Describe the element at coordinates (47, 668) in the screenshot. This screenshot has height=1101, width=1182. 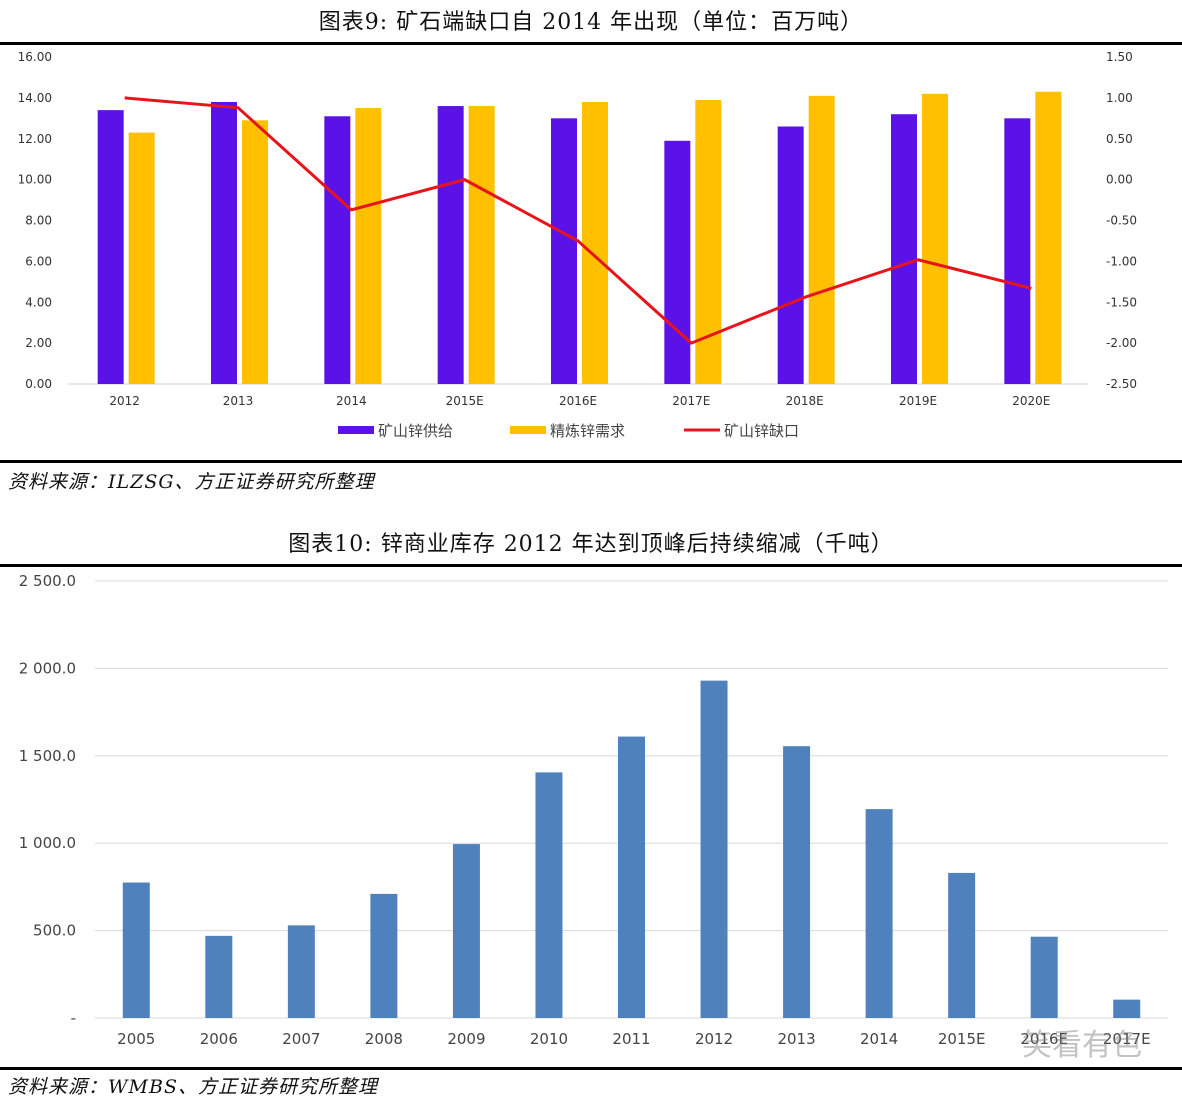
I see `y-axis-tick-label: 2 000.0` at that location.